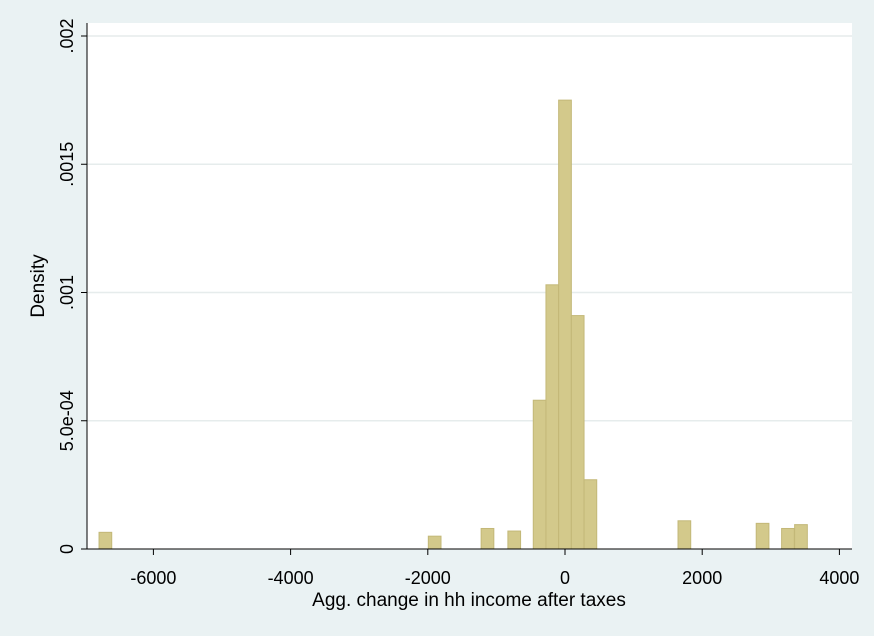  What do you see at coordinates (494, 568) in the screenshot?
I see `x-ticks: -6000 -4000 -2000 0 2000 4000` at bounding box center [494, 568].